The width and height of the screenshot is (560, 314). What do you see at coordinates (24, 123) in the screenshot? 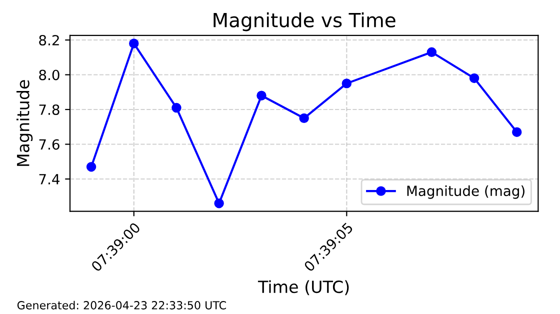
I see `y-axis-title: Magnitude` at bounding box center [24, 123].